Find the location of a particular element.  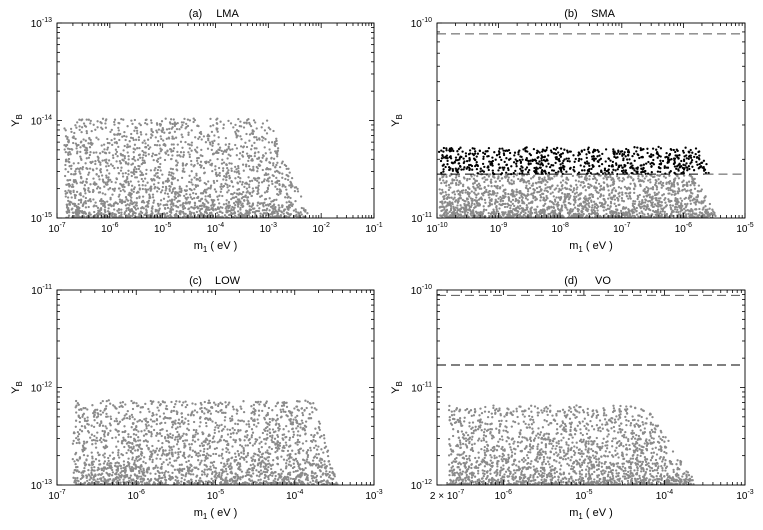

x-axis-label: m1 ( eV ) is located at coordinates (216, 247).